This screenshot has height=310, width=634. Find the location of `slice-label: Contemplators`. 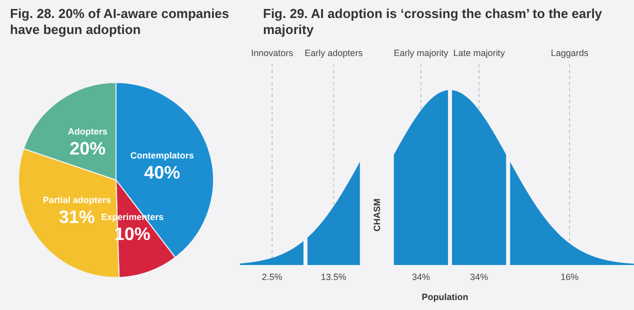

slice-label: Contemplators is located at coordinates (162, 155).